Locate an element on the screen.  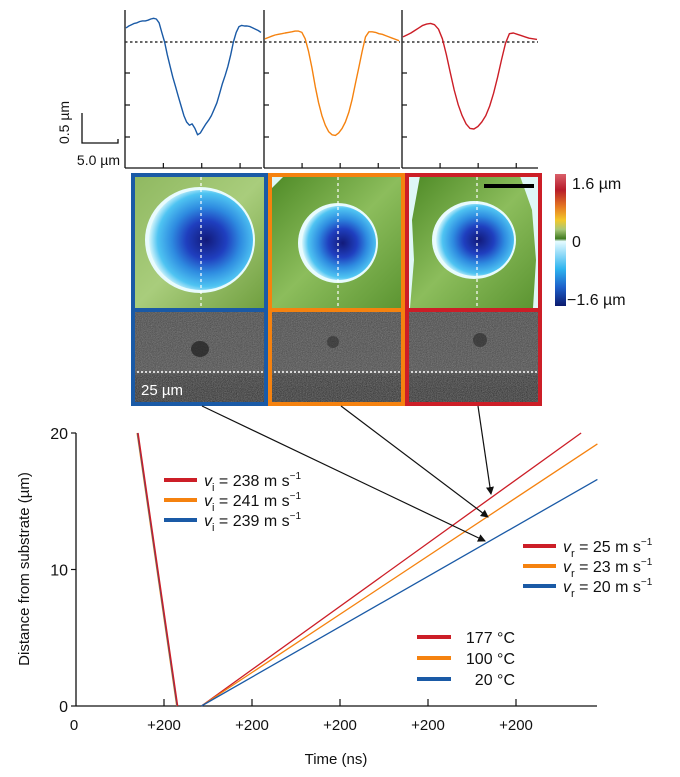
frame-20c is located at coordinates (199, 289).